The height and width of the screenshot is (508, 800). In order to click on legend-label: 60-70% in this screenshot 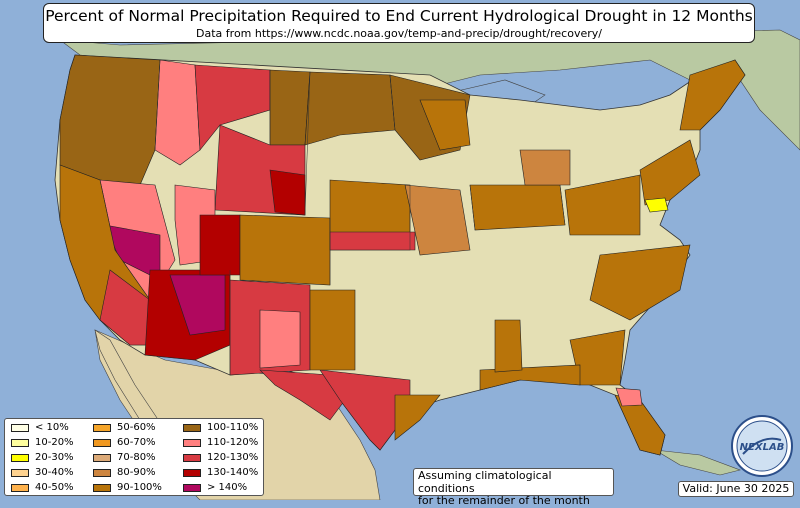, I will do `click(136, 442)`.